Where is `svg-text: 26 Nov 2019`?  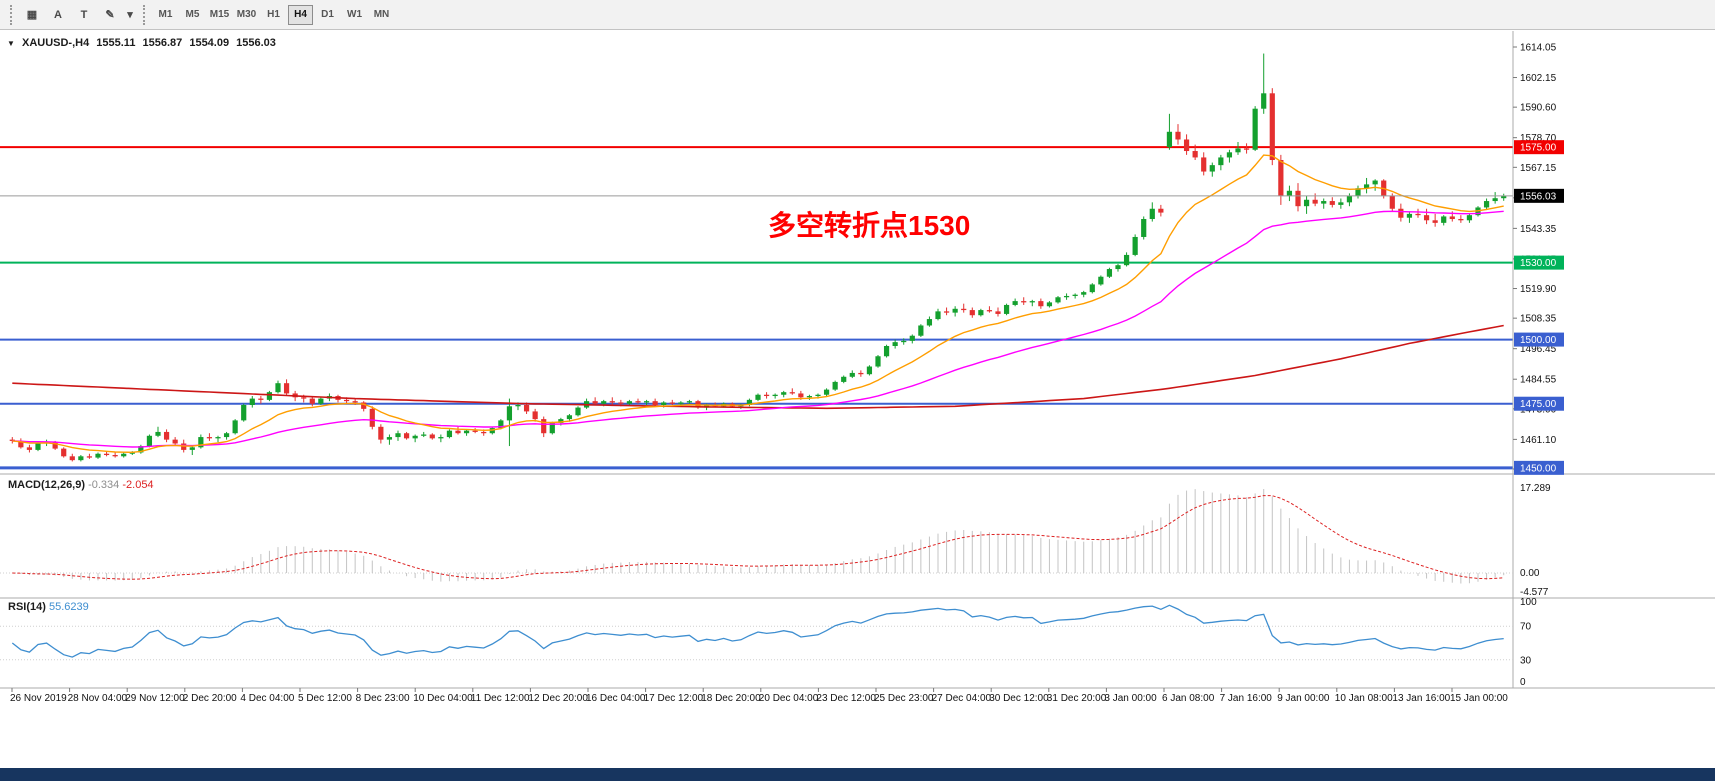 svg-text: 26 Nov 2019 is located at coordinates (38, 698).